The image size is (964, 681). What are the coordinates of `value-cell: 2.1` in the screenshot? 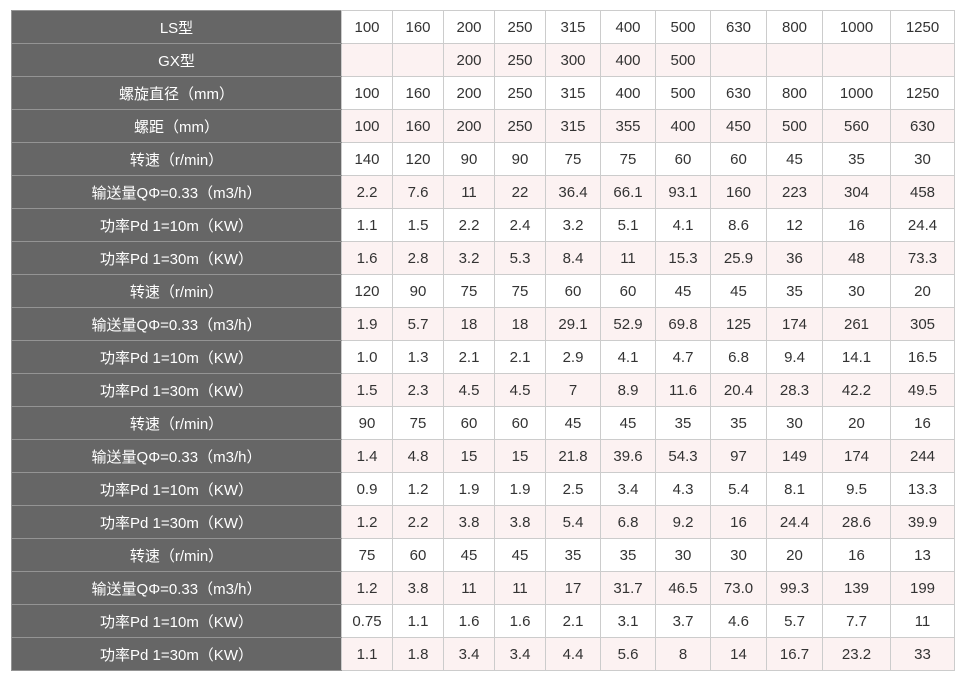 It's located at (520, 357).